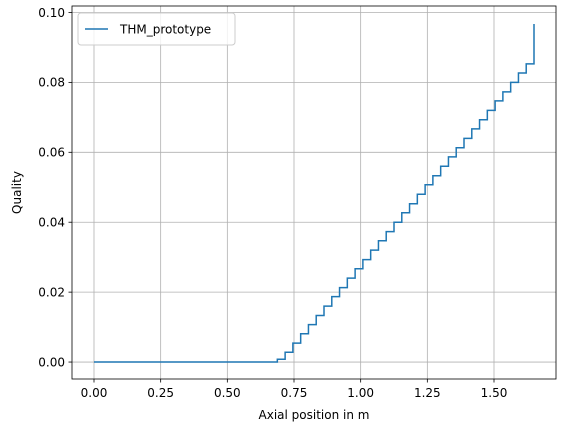 The width and height of the screenshot is (576, 432). What do you see at coordinates (94, 393) in the screenshot?
I see `x-tick-label: 0.00` at bounding box center [94, 393].